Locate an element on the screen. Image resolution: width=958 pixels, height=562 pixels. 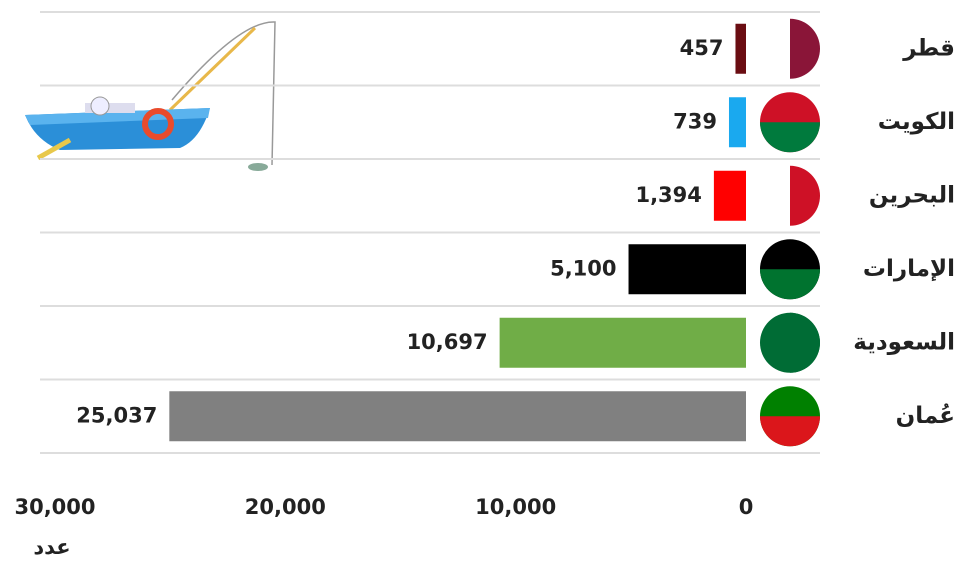
value-label: 457 is located at coordinates (702, 48).